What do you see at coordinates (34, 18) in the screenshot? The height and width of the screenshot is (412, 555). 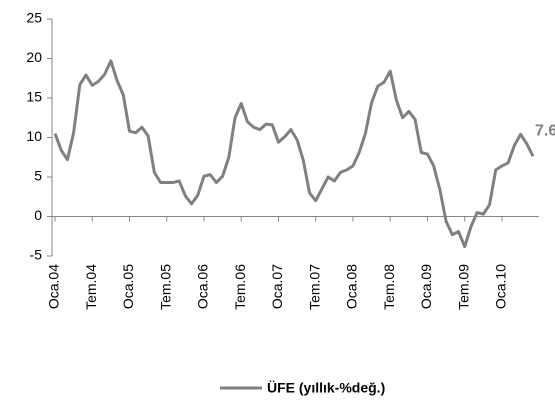 I see `y-tick-label: 25` at bounding box center [34, 18].